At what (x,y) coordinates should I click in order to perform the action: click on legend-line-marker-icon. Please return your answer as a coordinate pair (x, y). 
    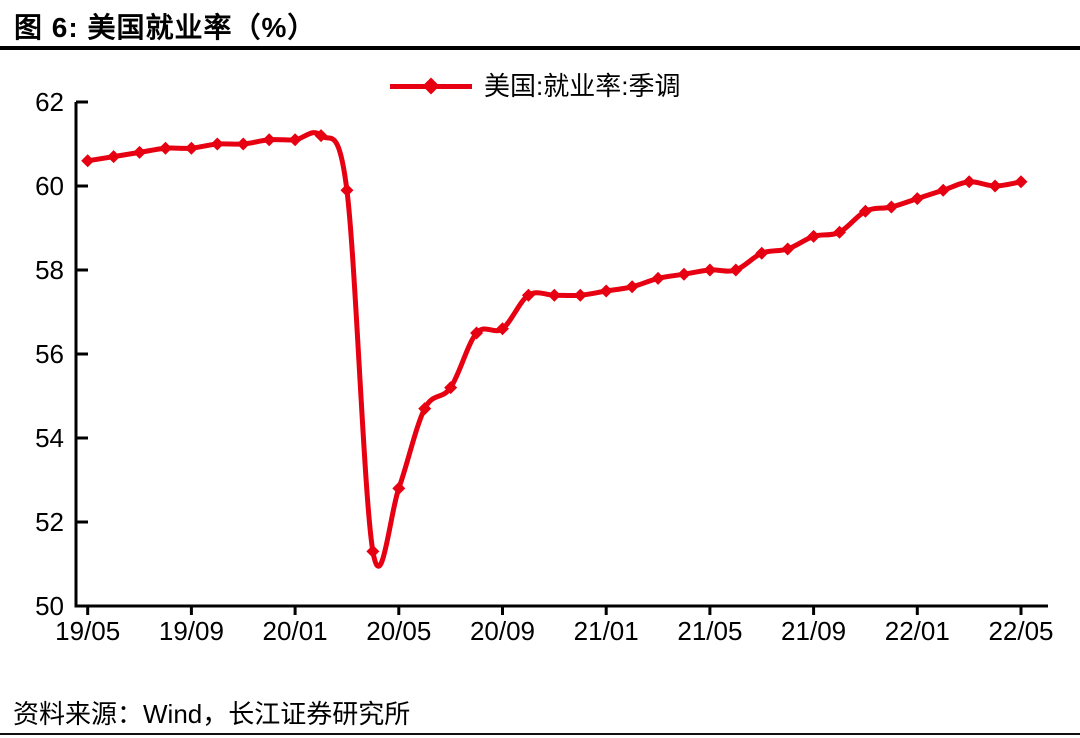
    Looking at the image, I should click on (431, 85).